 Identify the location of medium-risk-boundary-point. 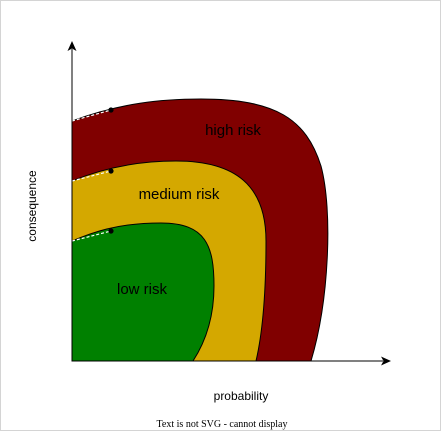
(110, 170).